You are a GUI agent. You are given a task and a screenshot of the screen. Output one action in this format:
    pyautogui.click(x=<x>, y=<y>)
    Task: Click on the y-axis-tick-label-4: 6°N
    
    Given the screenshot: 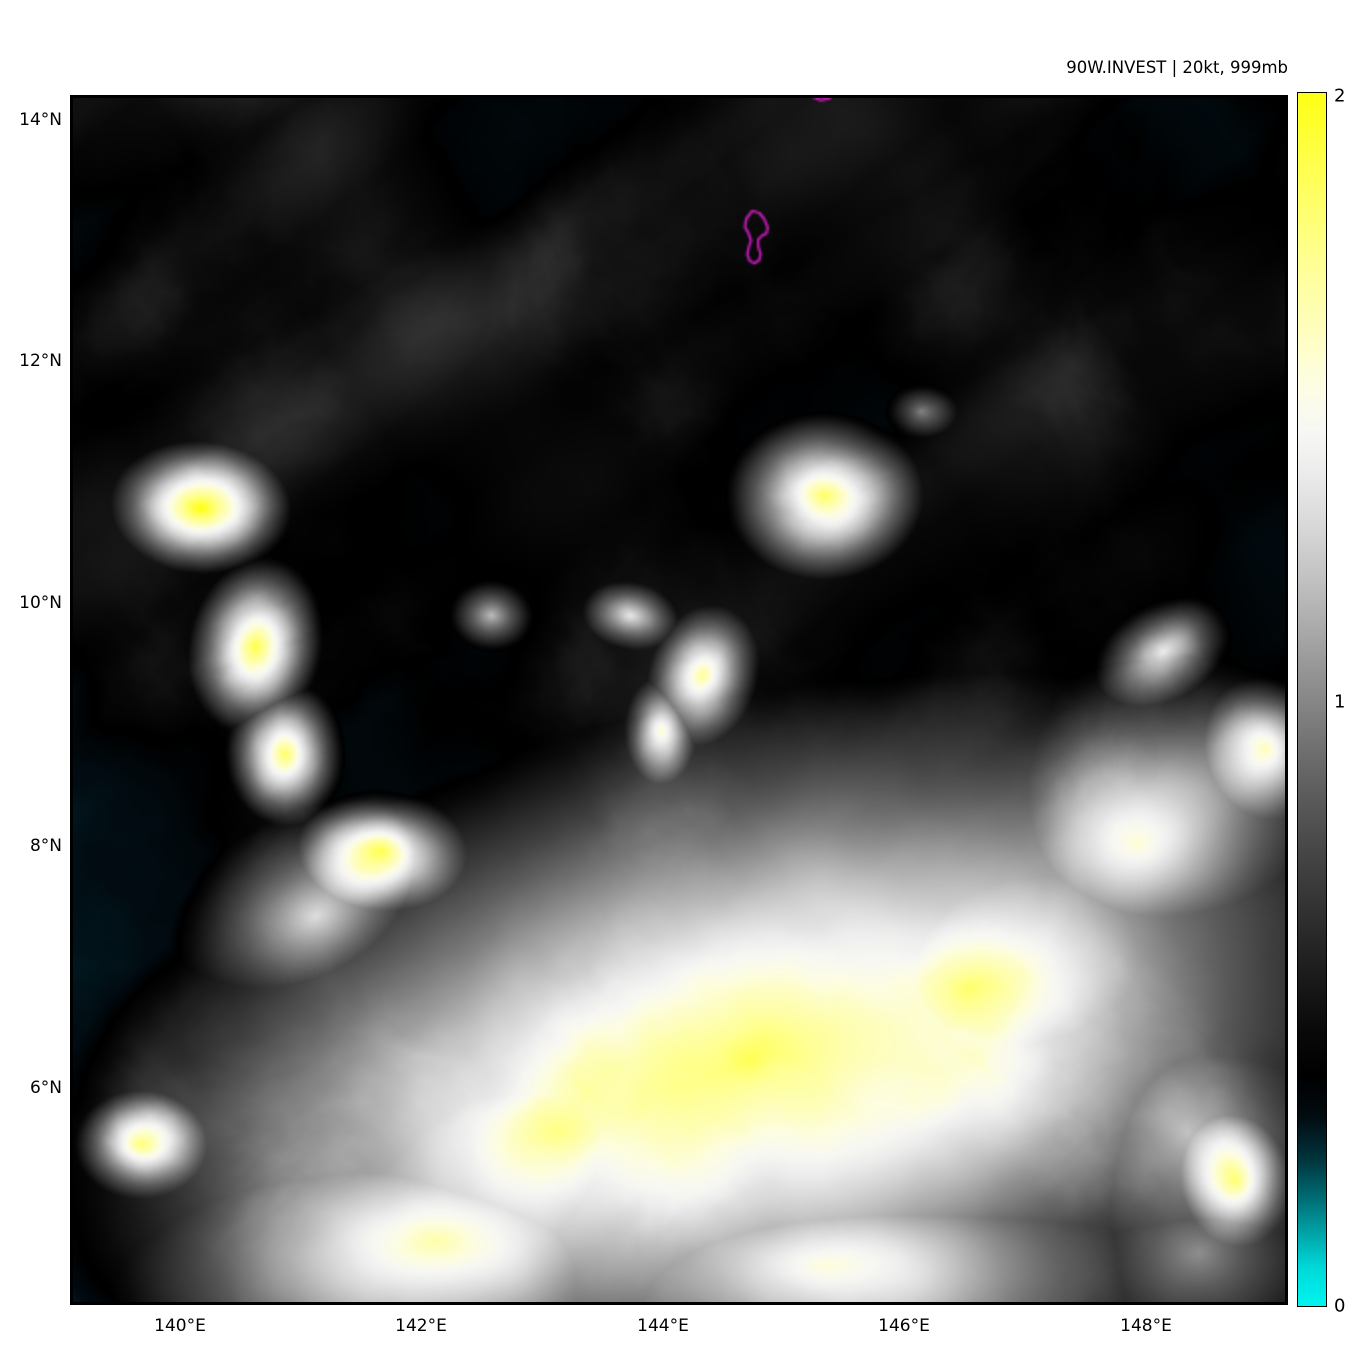 What is the action you would take?
    pyautogui.click(x=45, y=1088)
    